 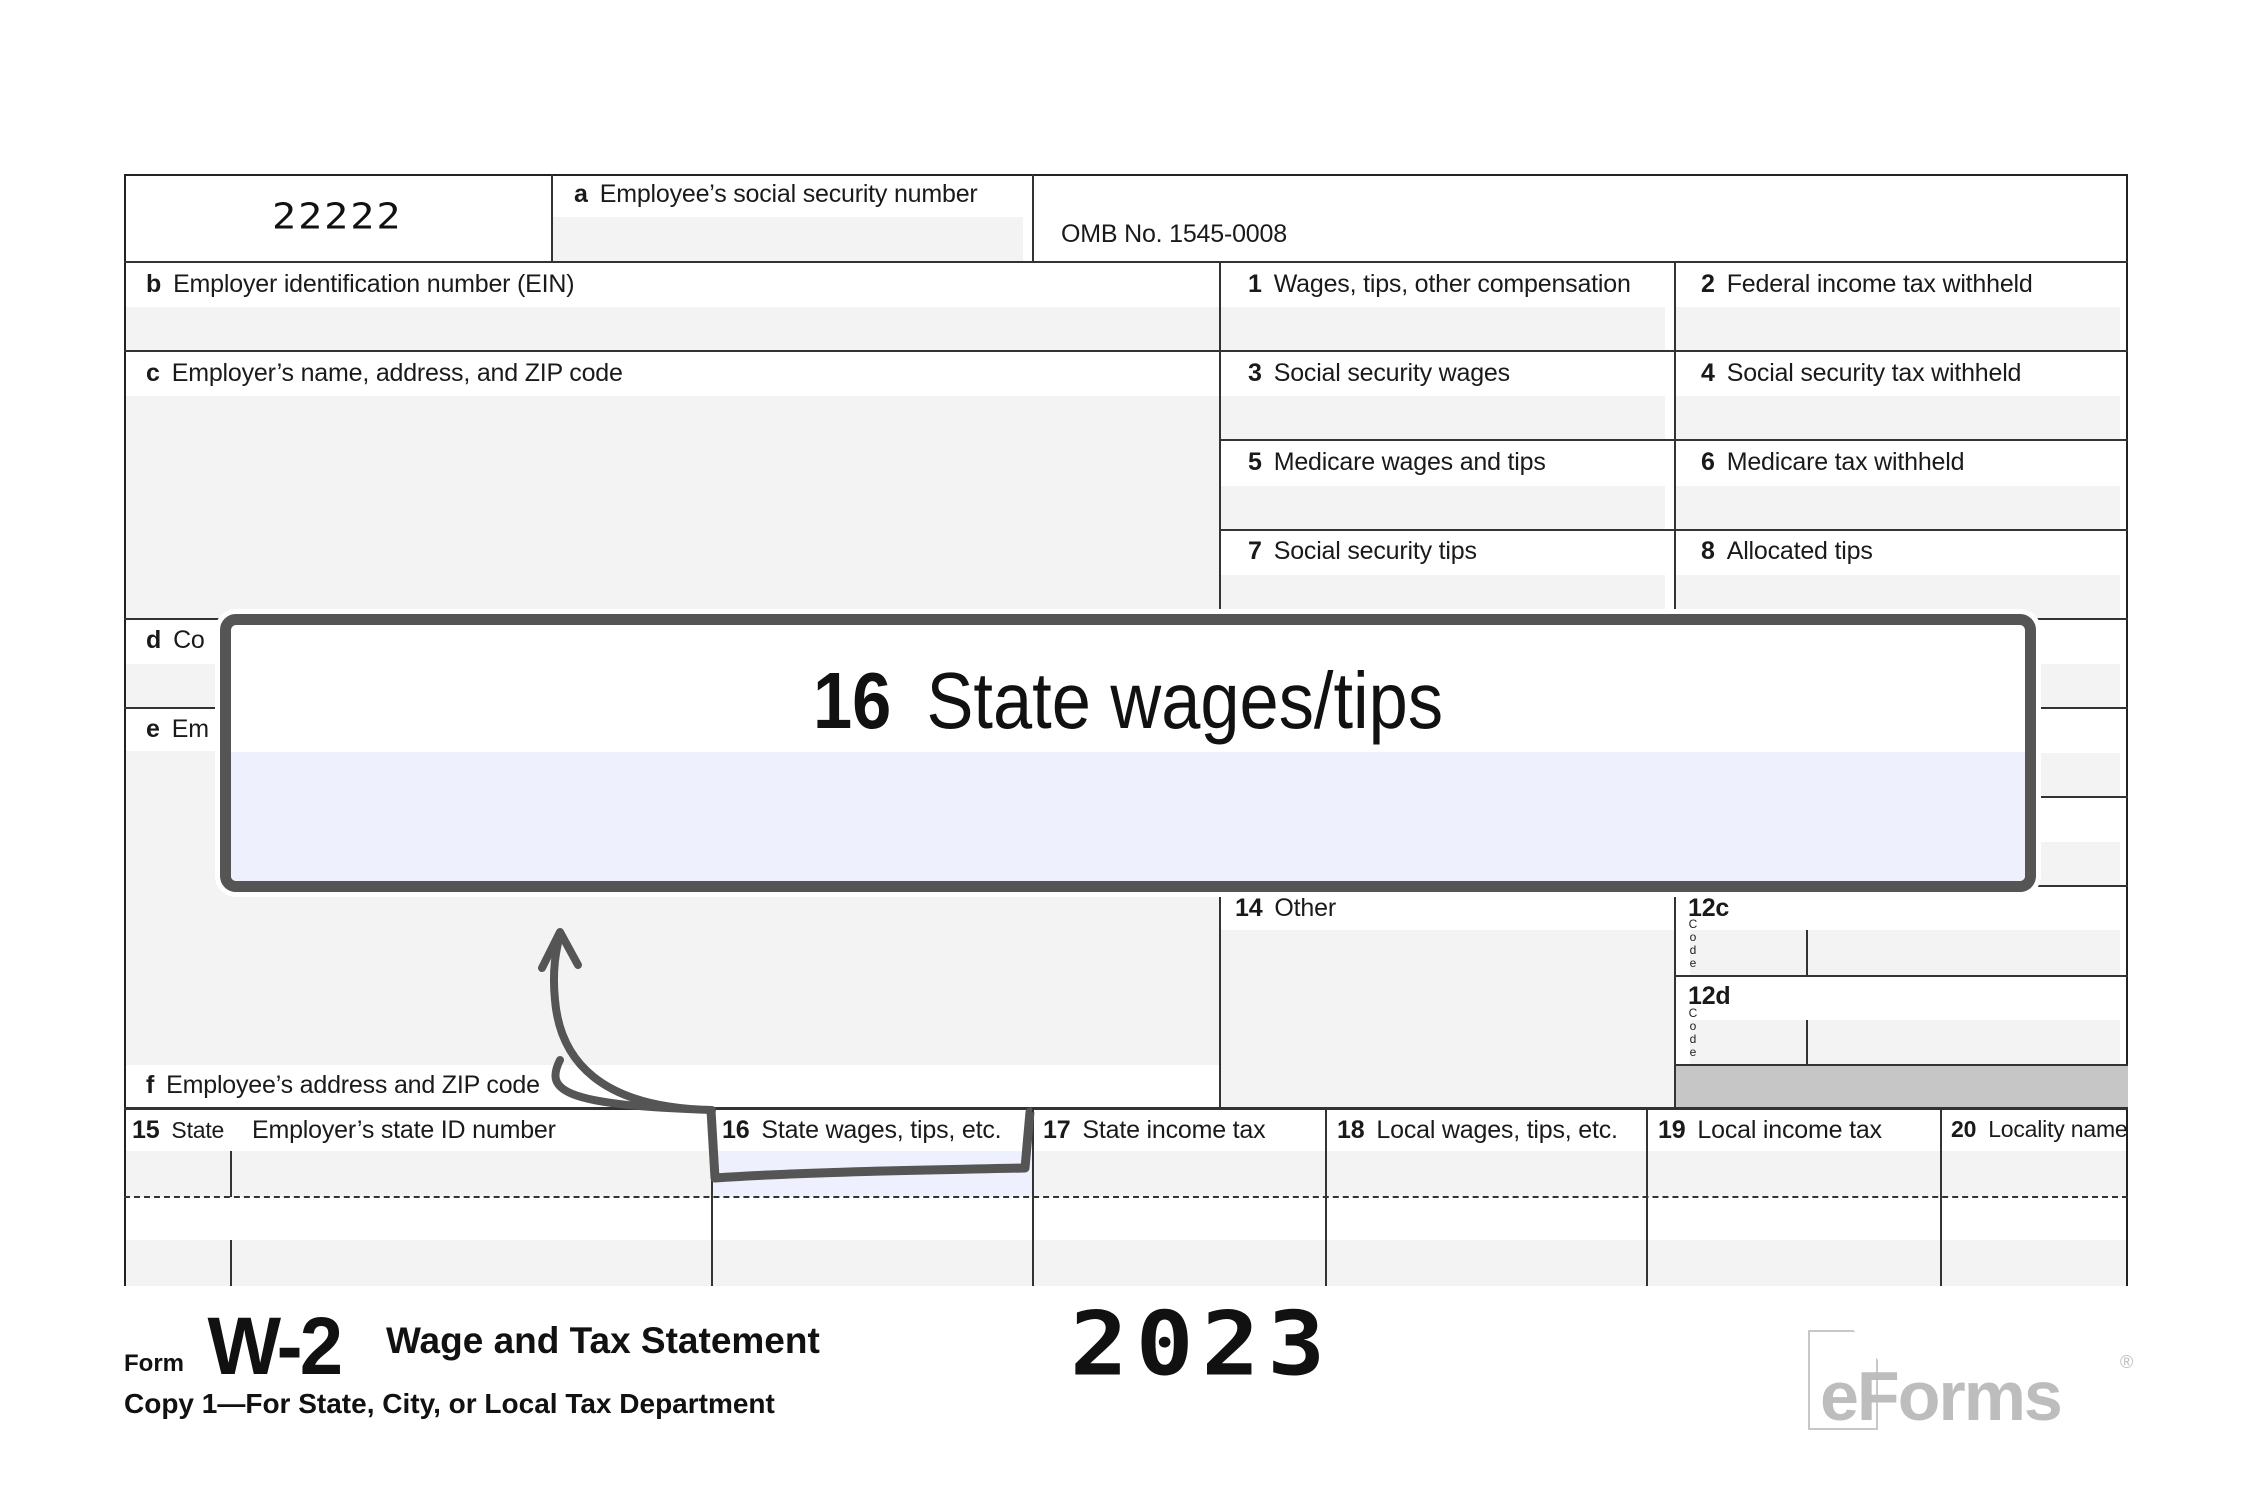 I want to click on shaded-area, so click(x=1901, y=1086).